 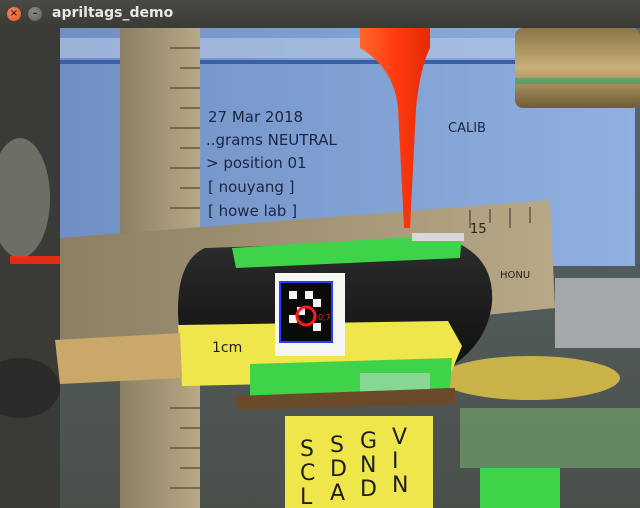 I want to click on green-tape-corner, so click(x=520, y=488).